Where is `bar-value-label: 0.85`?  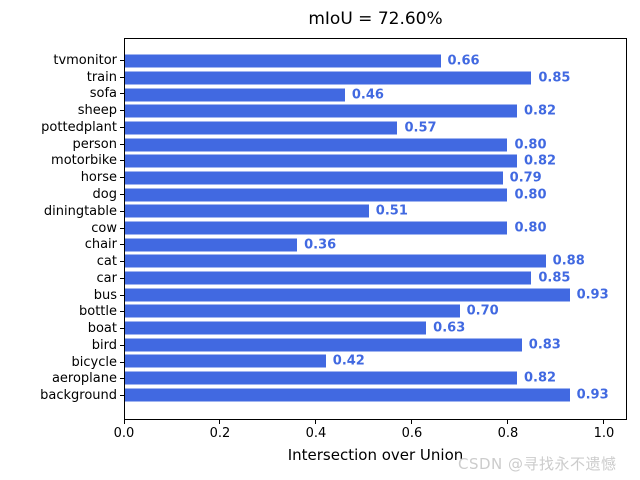 bar-value-label: 0.85 is located at coordinates (554, 78).